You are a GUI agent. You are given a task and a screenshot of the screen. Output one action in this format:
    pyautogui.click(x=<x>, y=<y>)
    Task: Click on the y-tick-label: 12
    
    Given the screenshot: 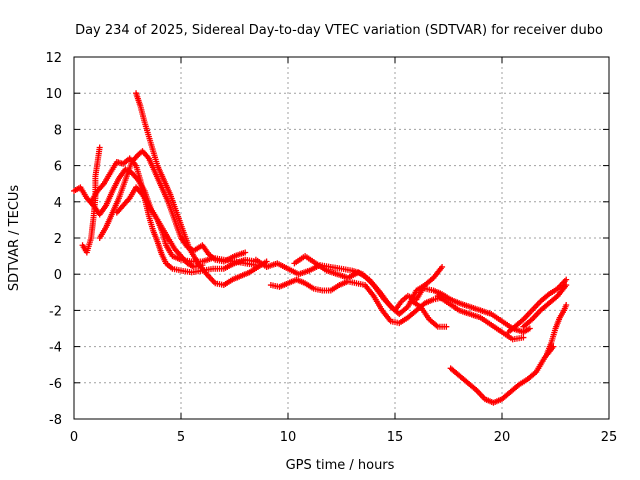 What is the action you would take?
    pyautogui.click(x=53, y=58)
    